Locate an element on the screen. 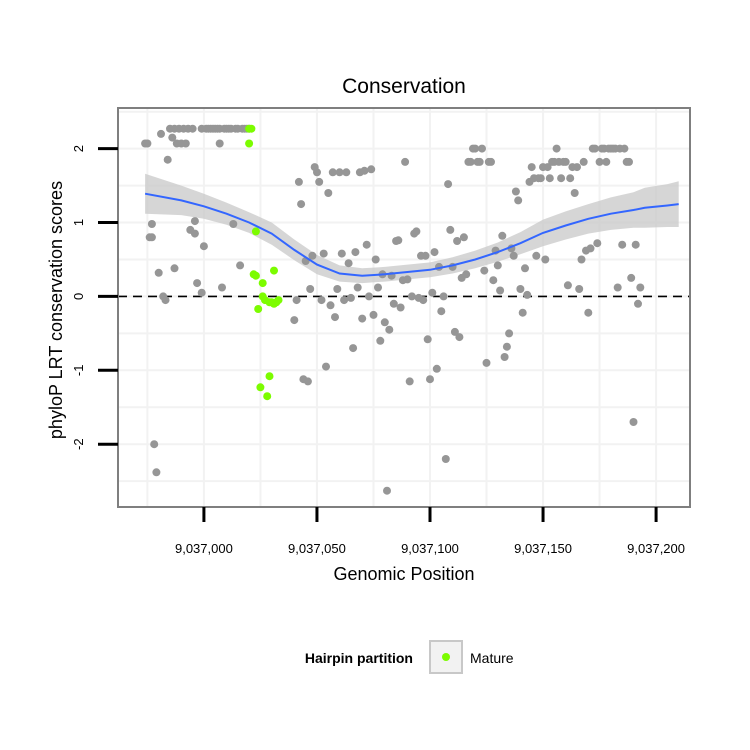 Image resolution: width=750 pixels, height=750 pixels. confidence-band is located at coordinates (412, 228).